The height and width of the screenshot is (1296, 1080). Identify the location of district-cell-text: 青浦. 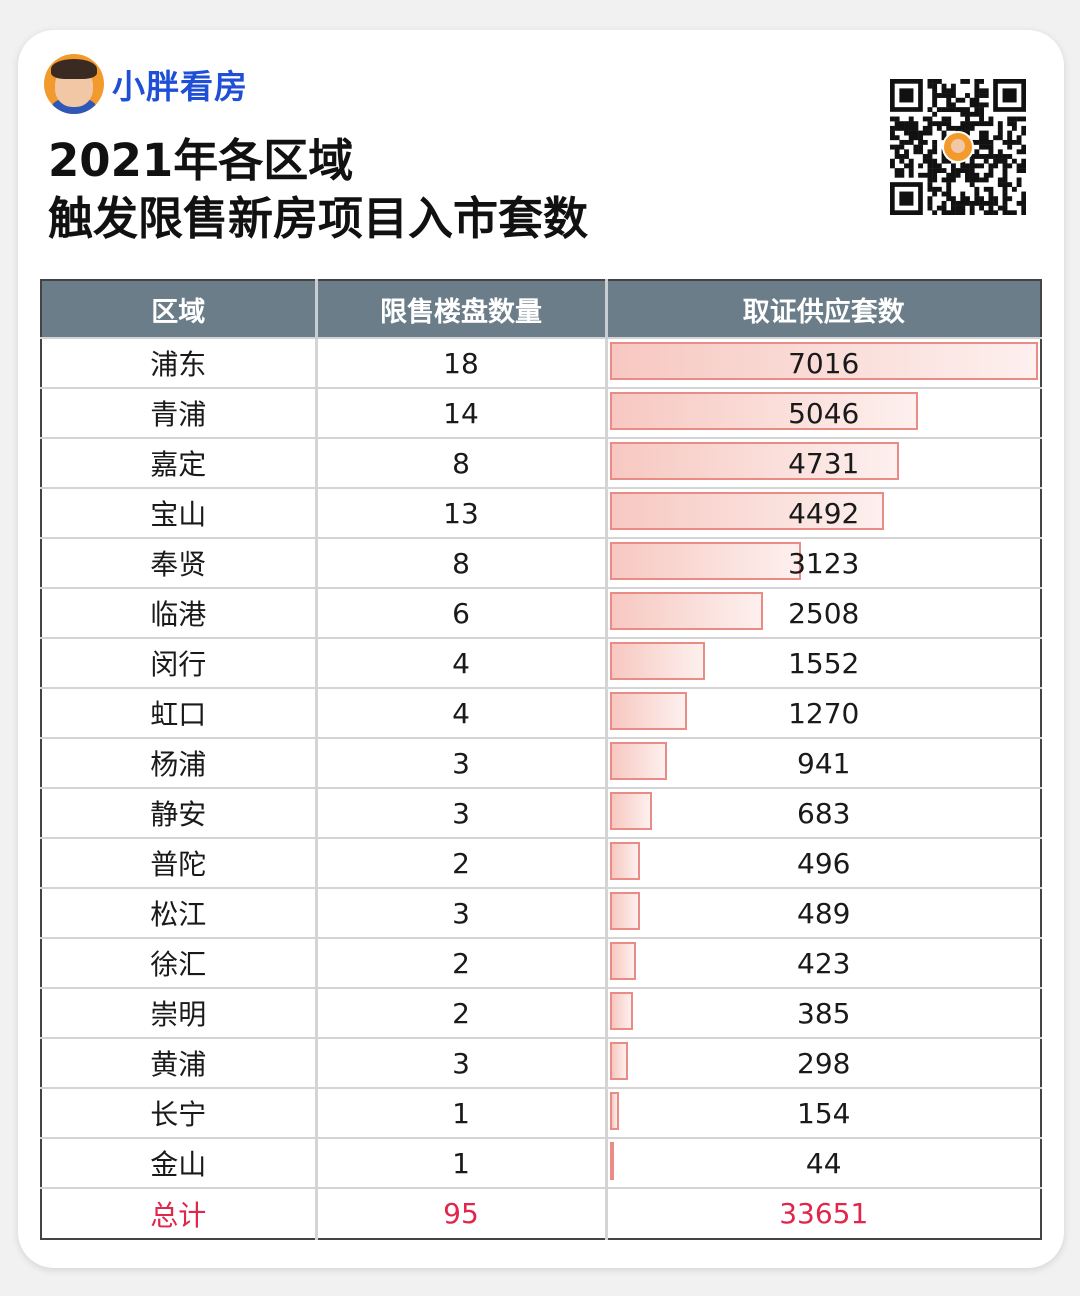
(178, 414).